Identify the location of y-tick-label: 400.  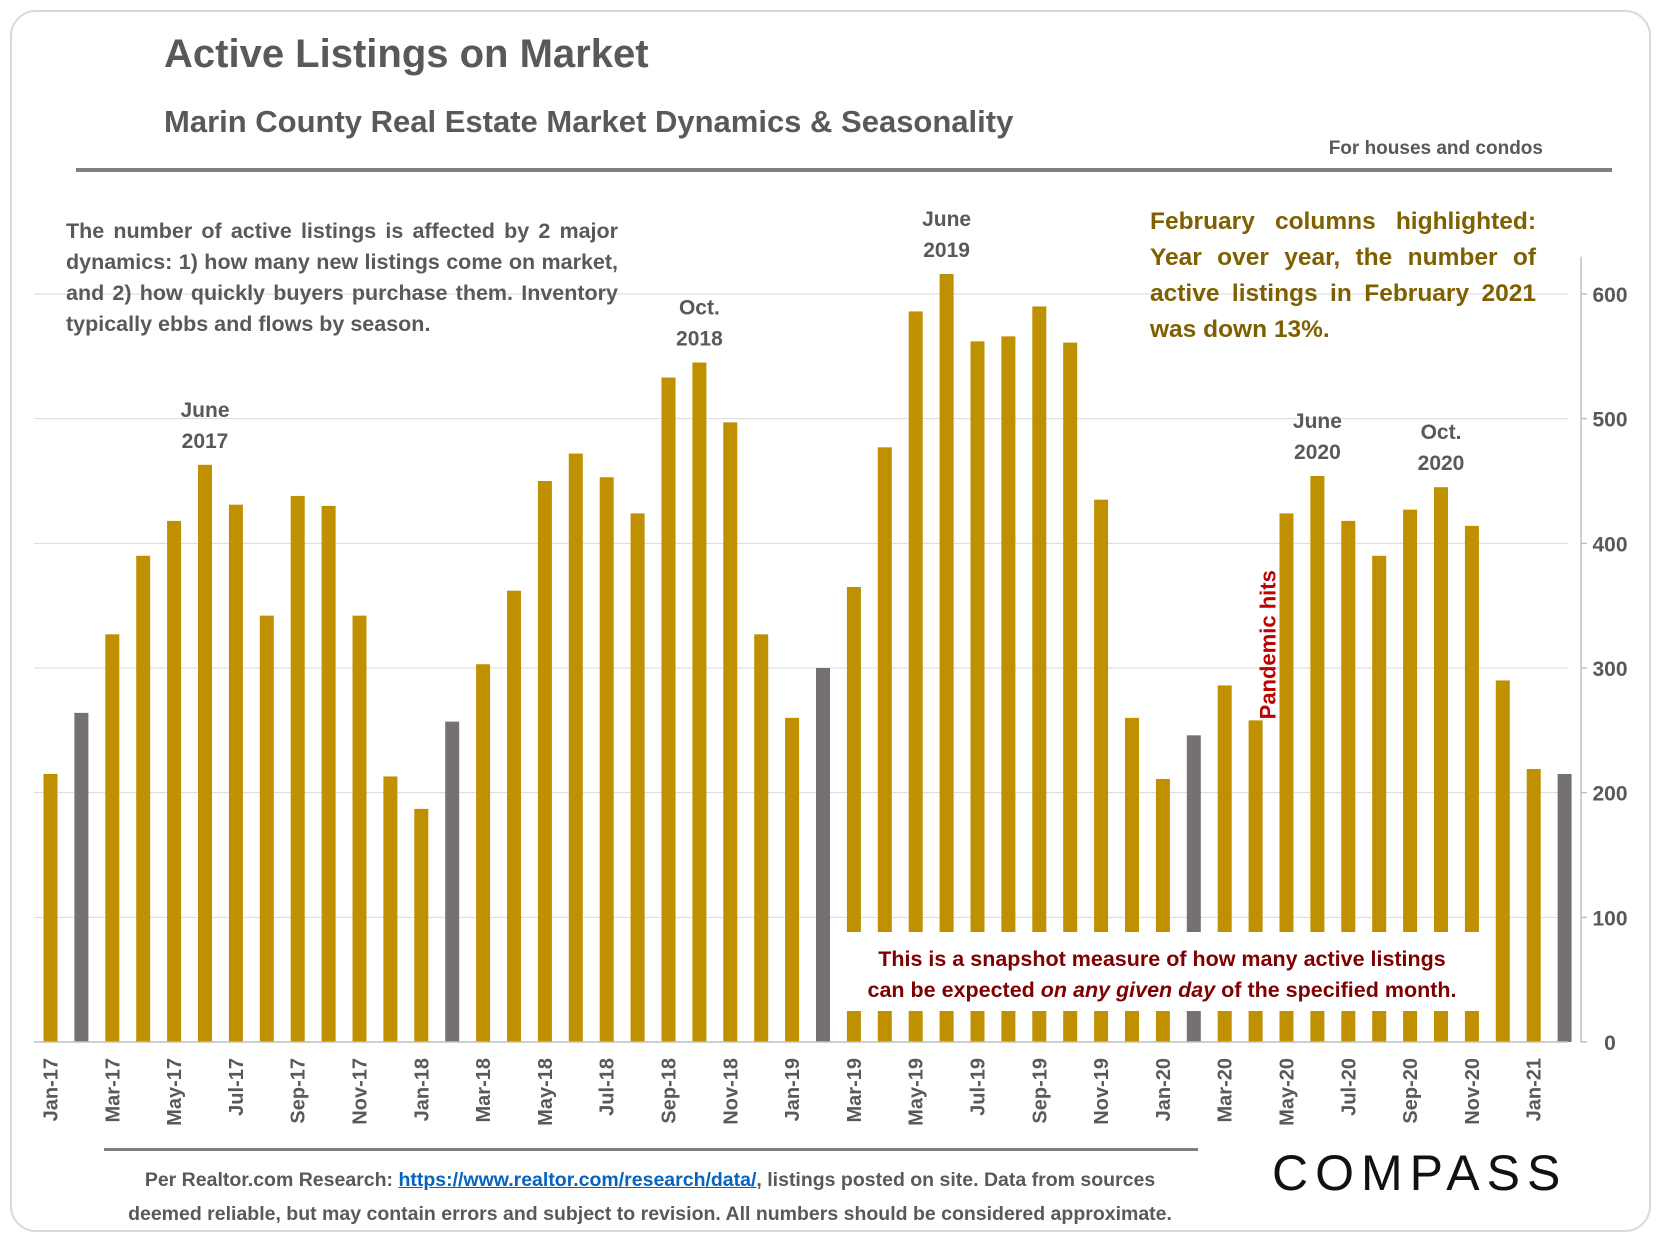
(1609, 544).